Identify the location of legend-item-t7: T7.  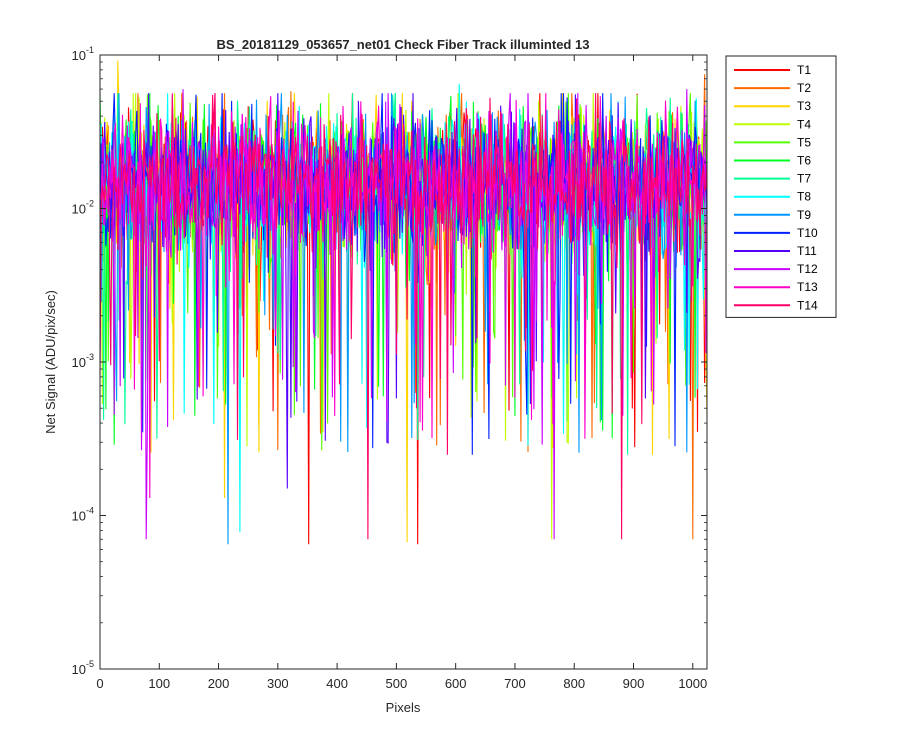
(772, 179).